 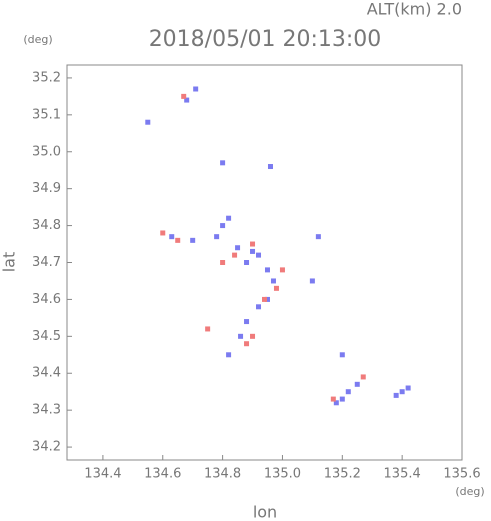 I want to click on x-tick-label: 134.4, so click(x=102, y=474).